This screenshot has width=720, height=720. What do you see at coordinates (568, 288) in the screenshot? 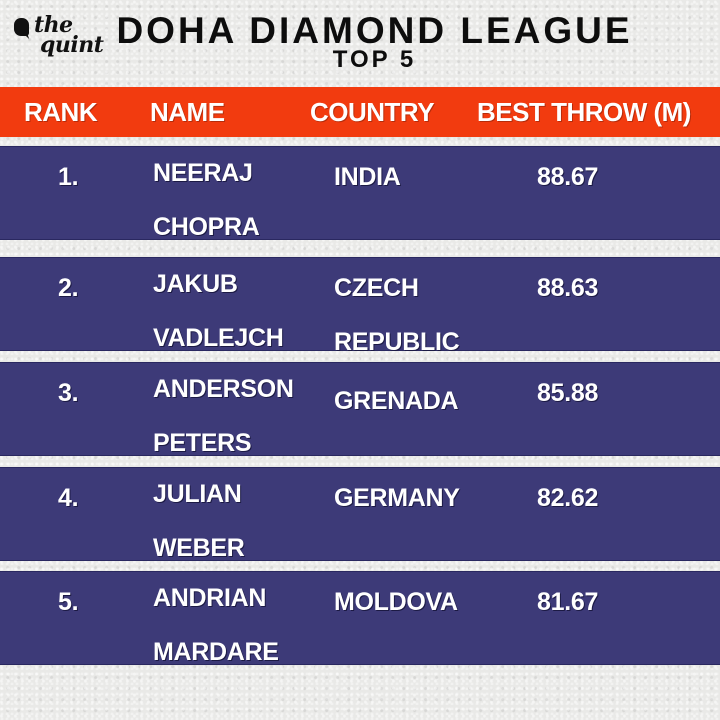
I see `best-throw-cell: 88.63` at bounding box center [568, 288].